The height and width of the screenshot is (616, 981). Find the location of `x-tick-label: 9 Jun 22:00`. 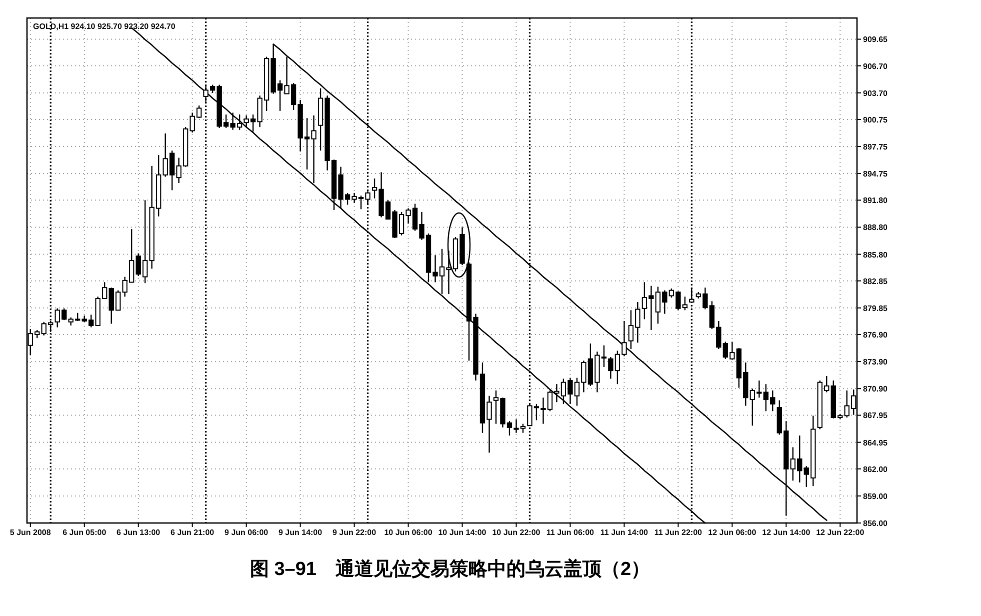

x-tick-label: 9 Jun 22:00 is located at coordinates (354, 532).